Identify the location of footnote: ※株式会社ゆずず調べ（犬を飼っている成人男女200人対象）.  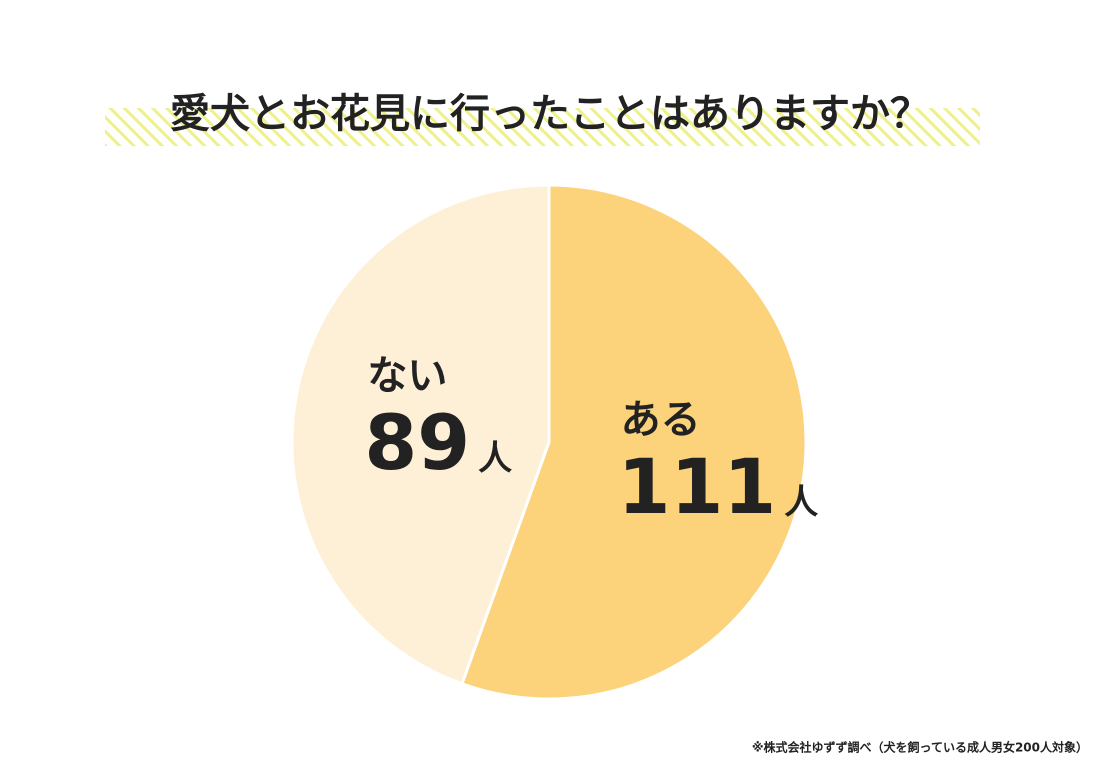
(920, 747).